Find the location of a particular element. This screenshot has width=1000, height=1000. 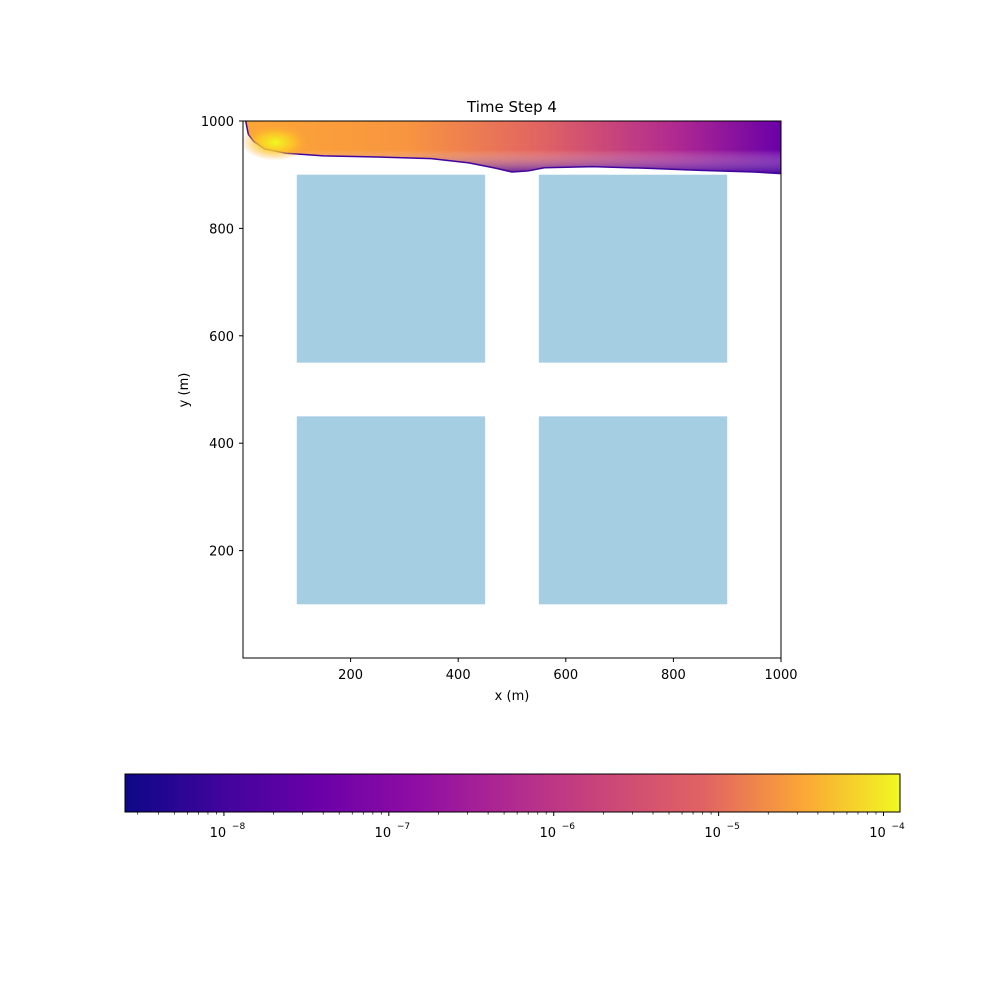

chart-title: Time Step 4 is located at coordinates (511, 107).